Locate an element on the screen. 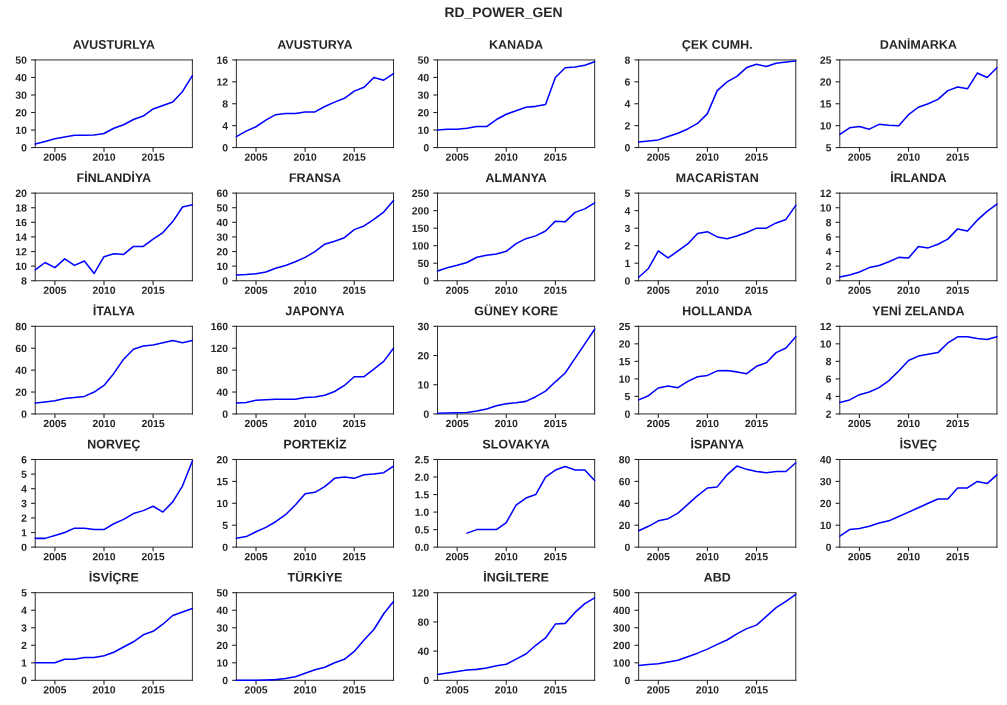 The height and width of the screenshot is (705, 1007). y-tick-label: 8 is located at coordinates (225, 104).